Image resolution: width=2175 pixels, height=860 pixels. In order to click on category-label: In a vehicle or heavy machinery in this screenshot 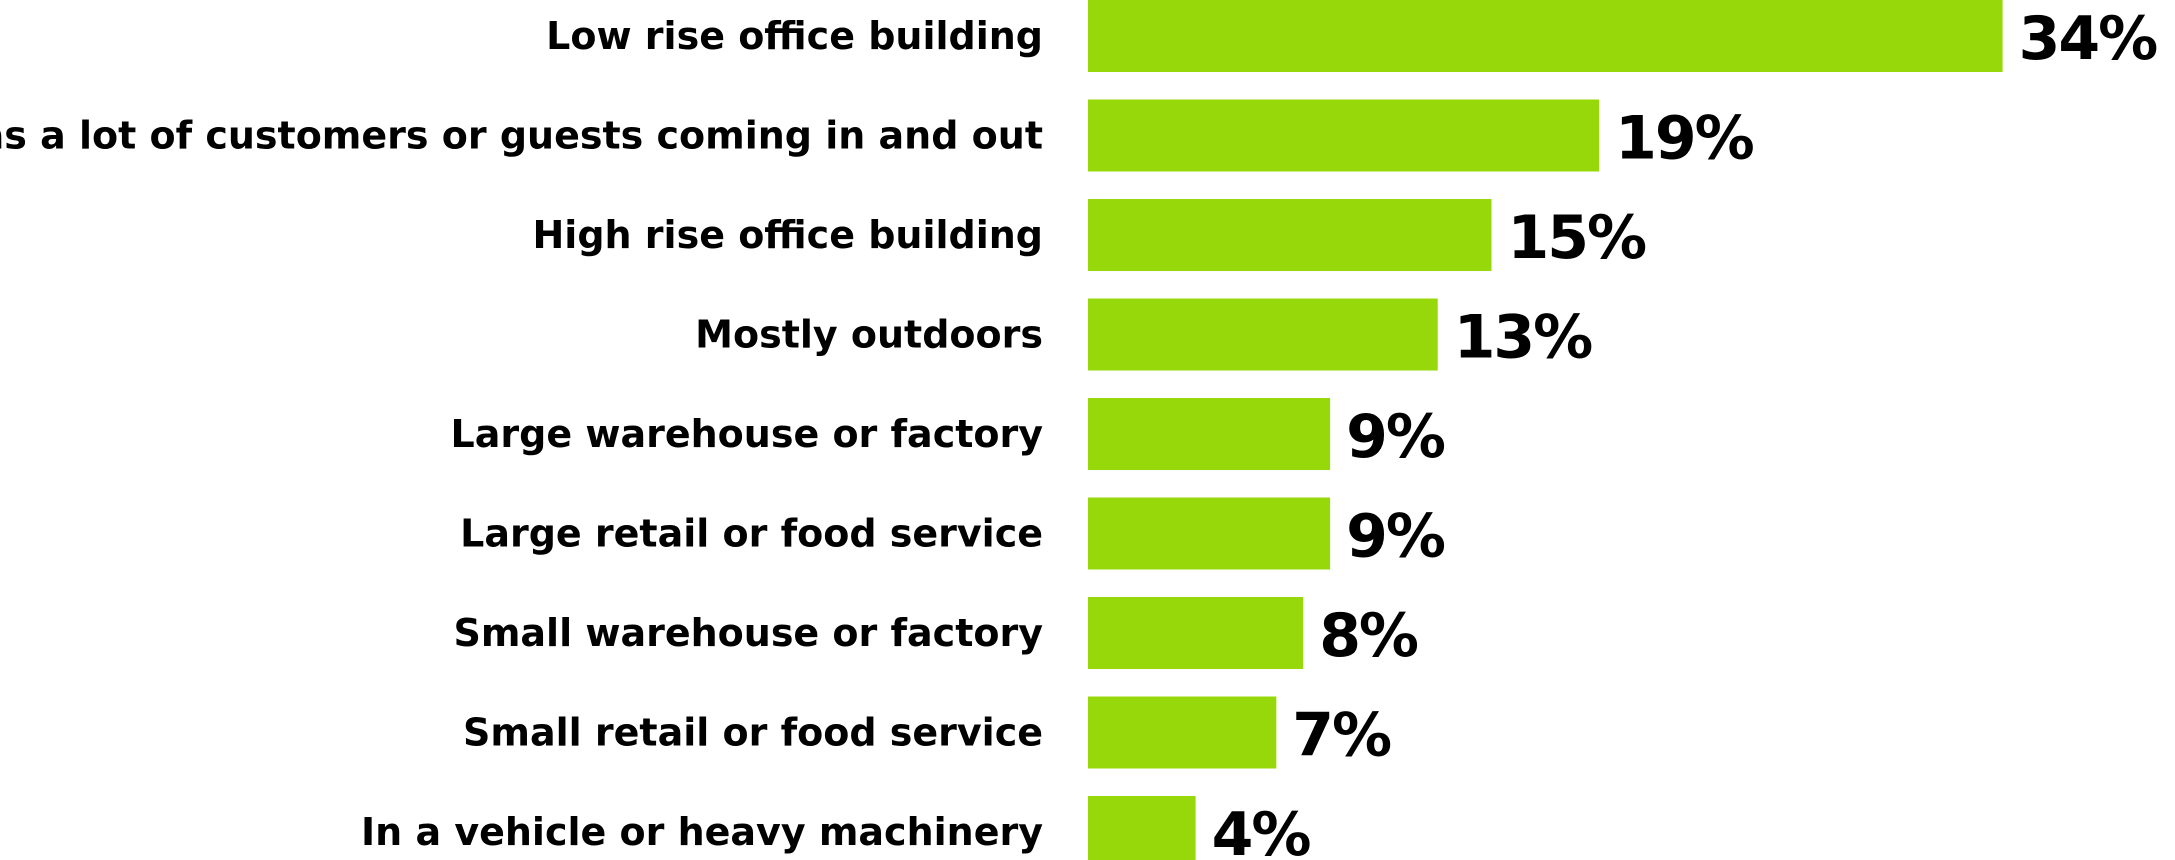, I will do `click(702, 832)`.